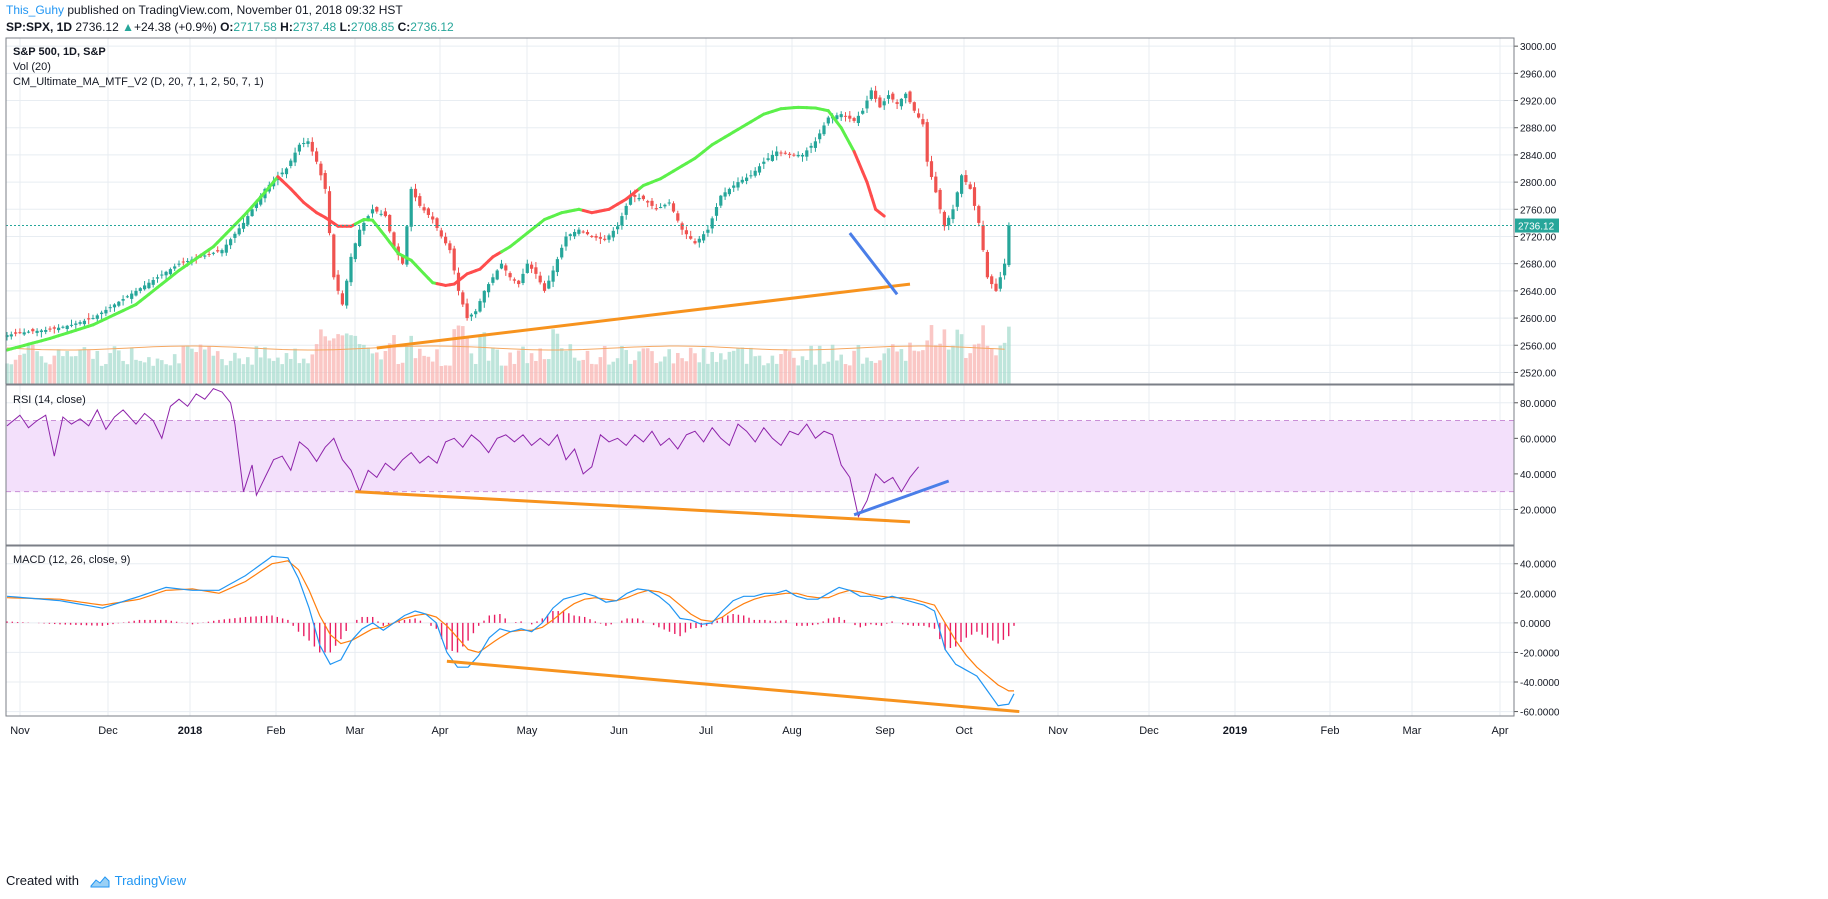 This screenshot has width=1828, height=899. What do you see at coordinates (527, 731) in the screenshot?
I see `x-tick-label: May` at bounding box center [527, 731].